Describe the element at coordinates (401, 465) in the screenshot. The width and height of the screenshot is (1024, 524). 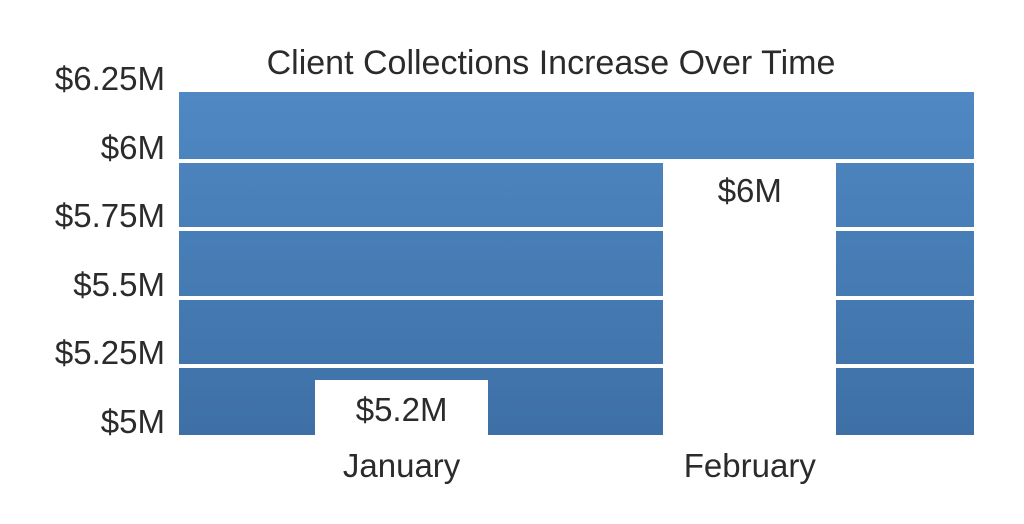
I see `x-tick-label-january: January` at that location.